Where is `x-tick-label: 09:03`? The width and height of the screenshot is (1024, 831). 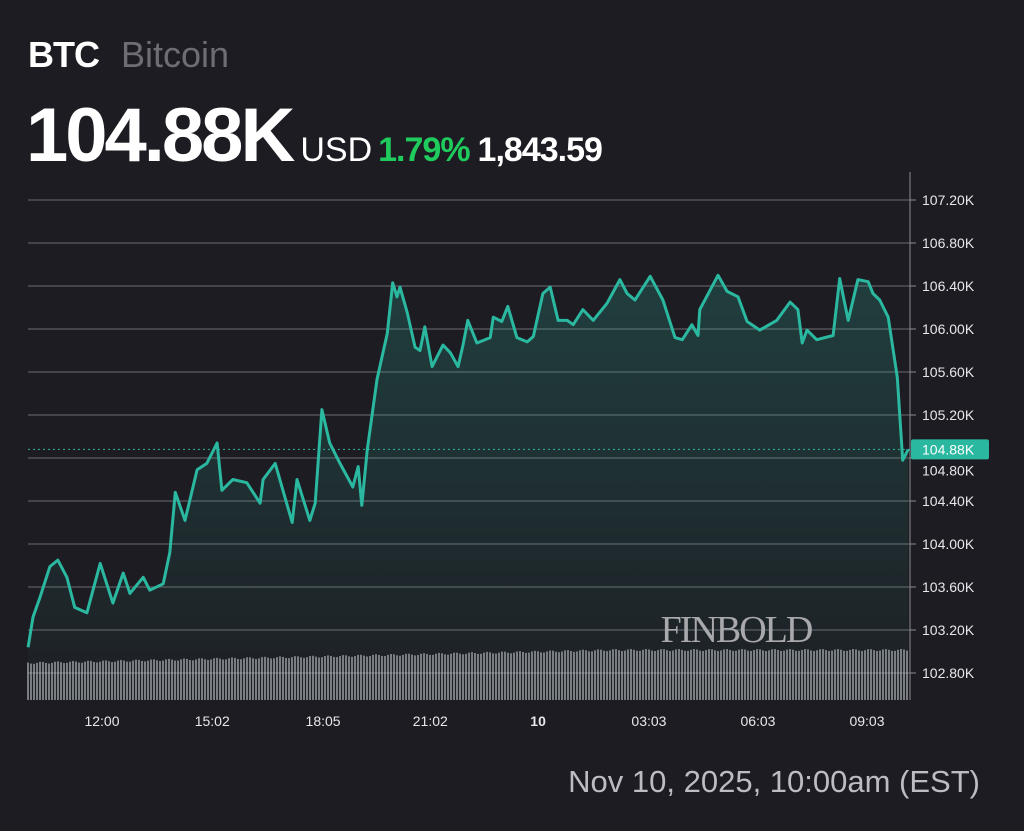 x-tick-label: 09:03 is located at coordinates (866, 721).